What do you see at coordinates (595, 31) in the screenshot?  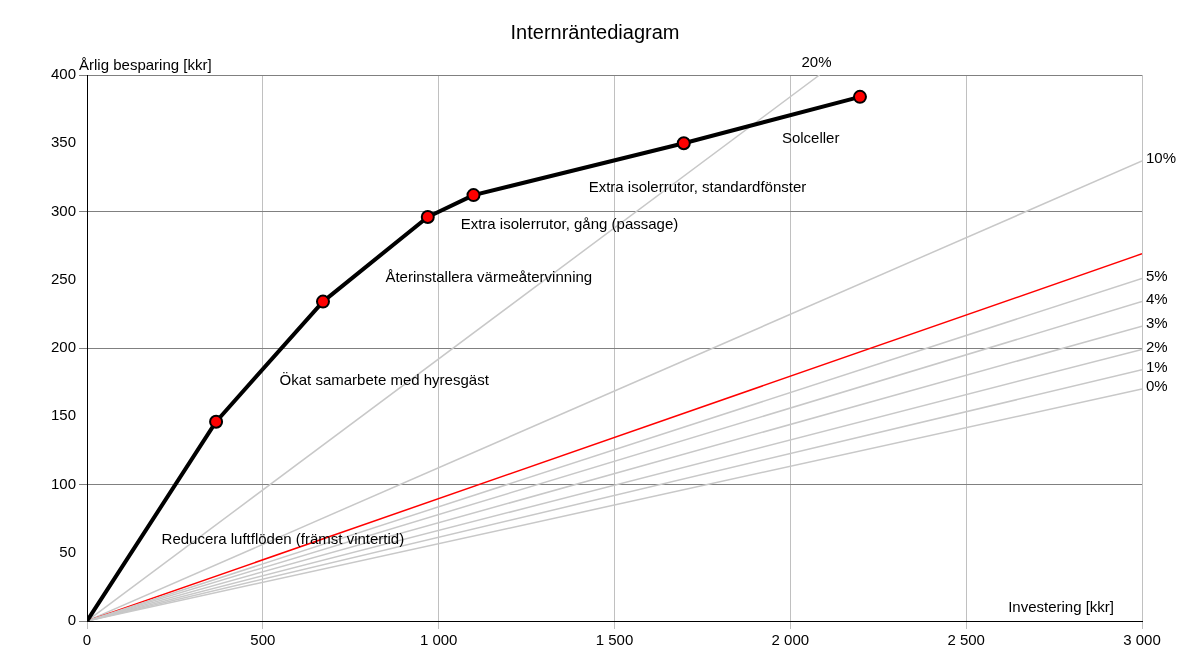 I see `chart-title: Internräntediagram` at bounding box center [595, 31].